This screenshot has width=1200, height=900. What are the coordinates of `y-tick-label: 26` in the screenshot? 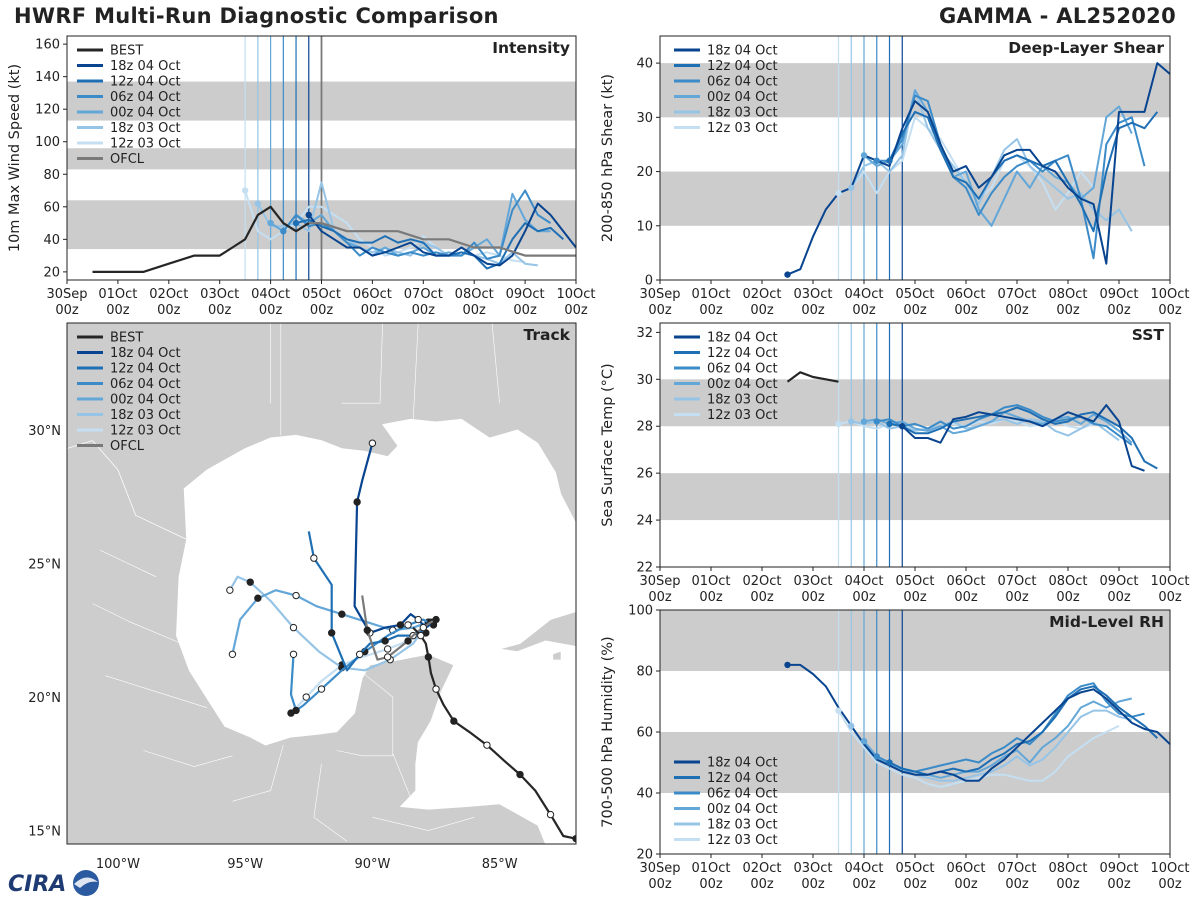 It's located at (644, 474).